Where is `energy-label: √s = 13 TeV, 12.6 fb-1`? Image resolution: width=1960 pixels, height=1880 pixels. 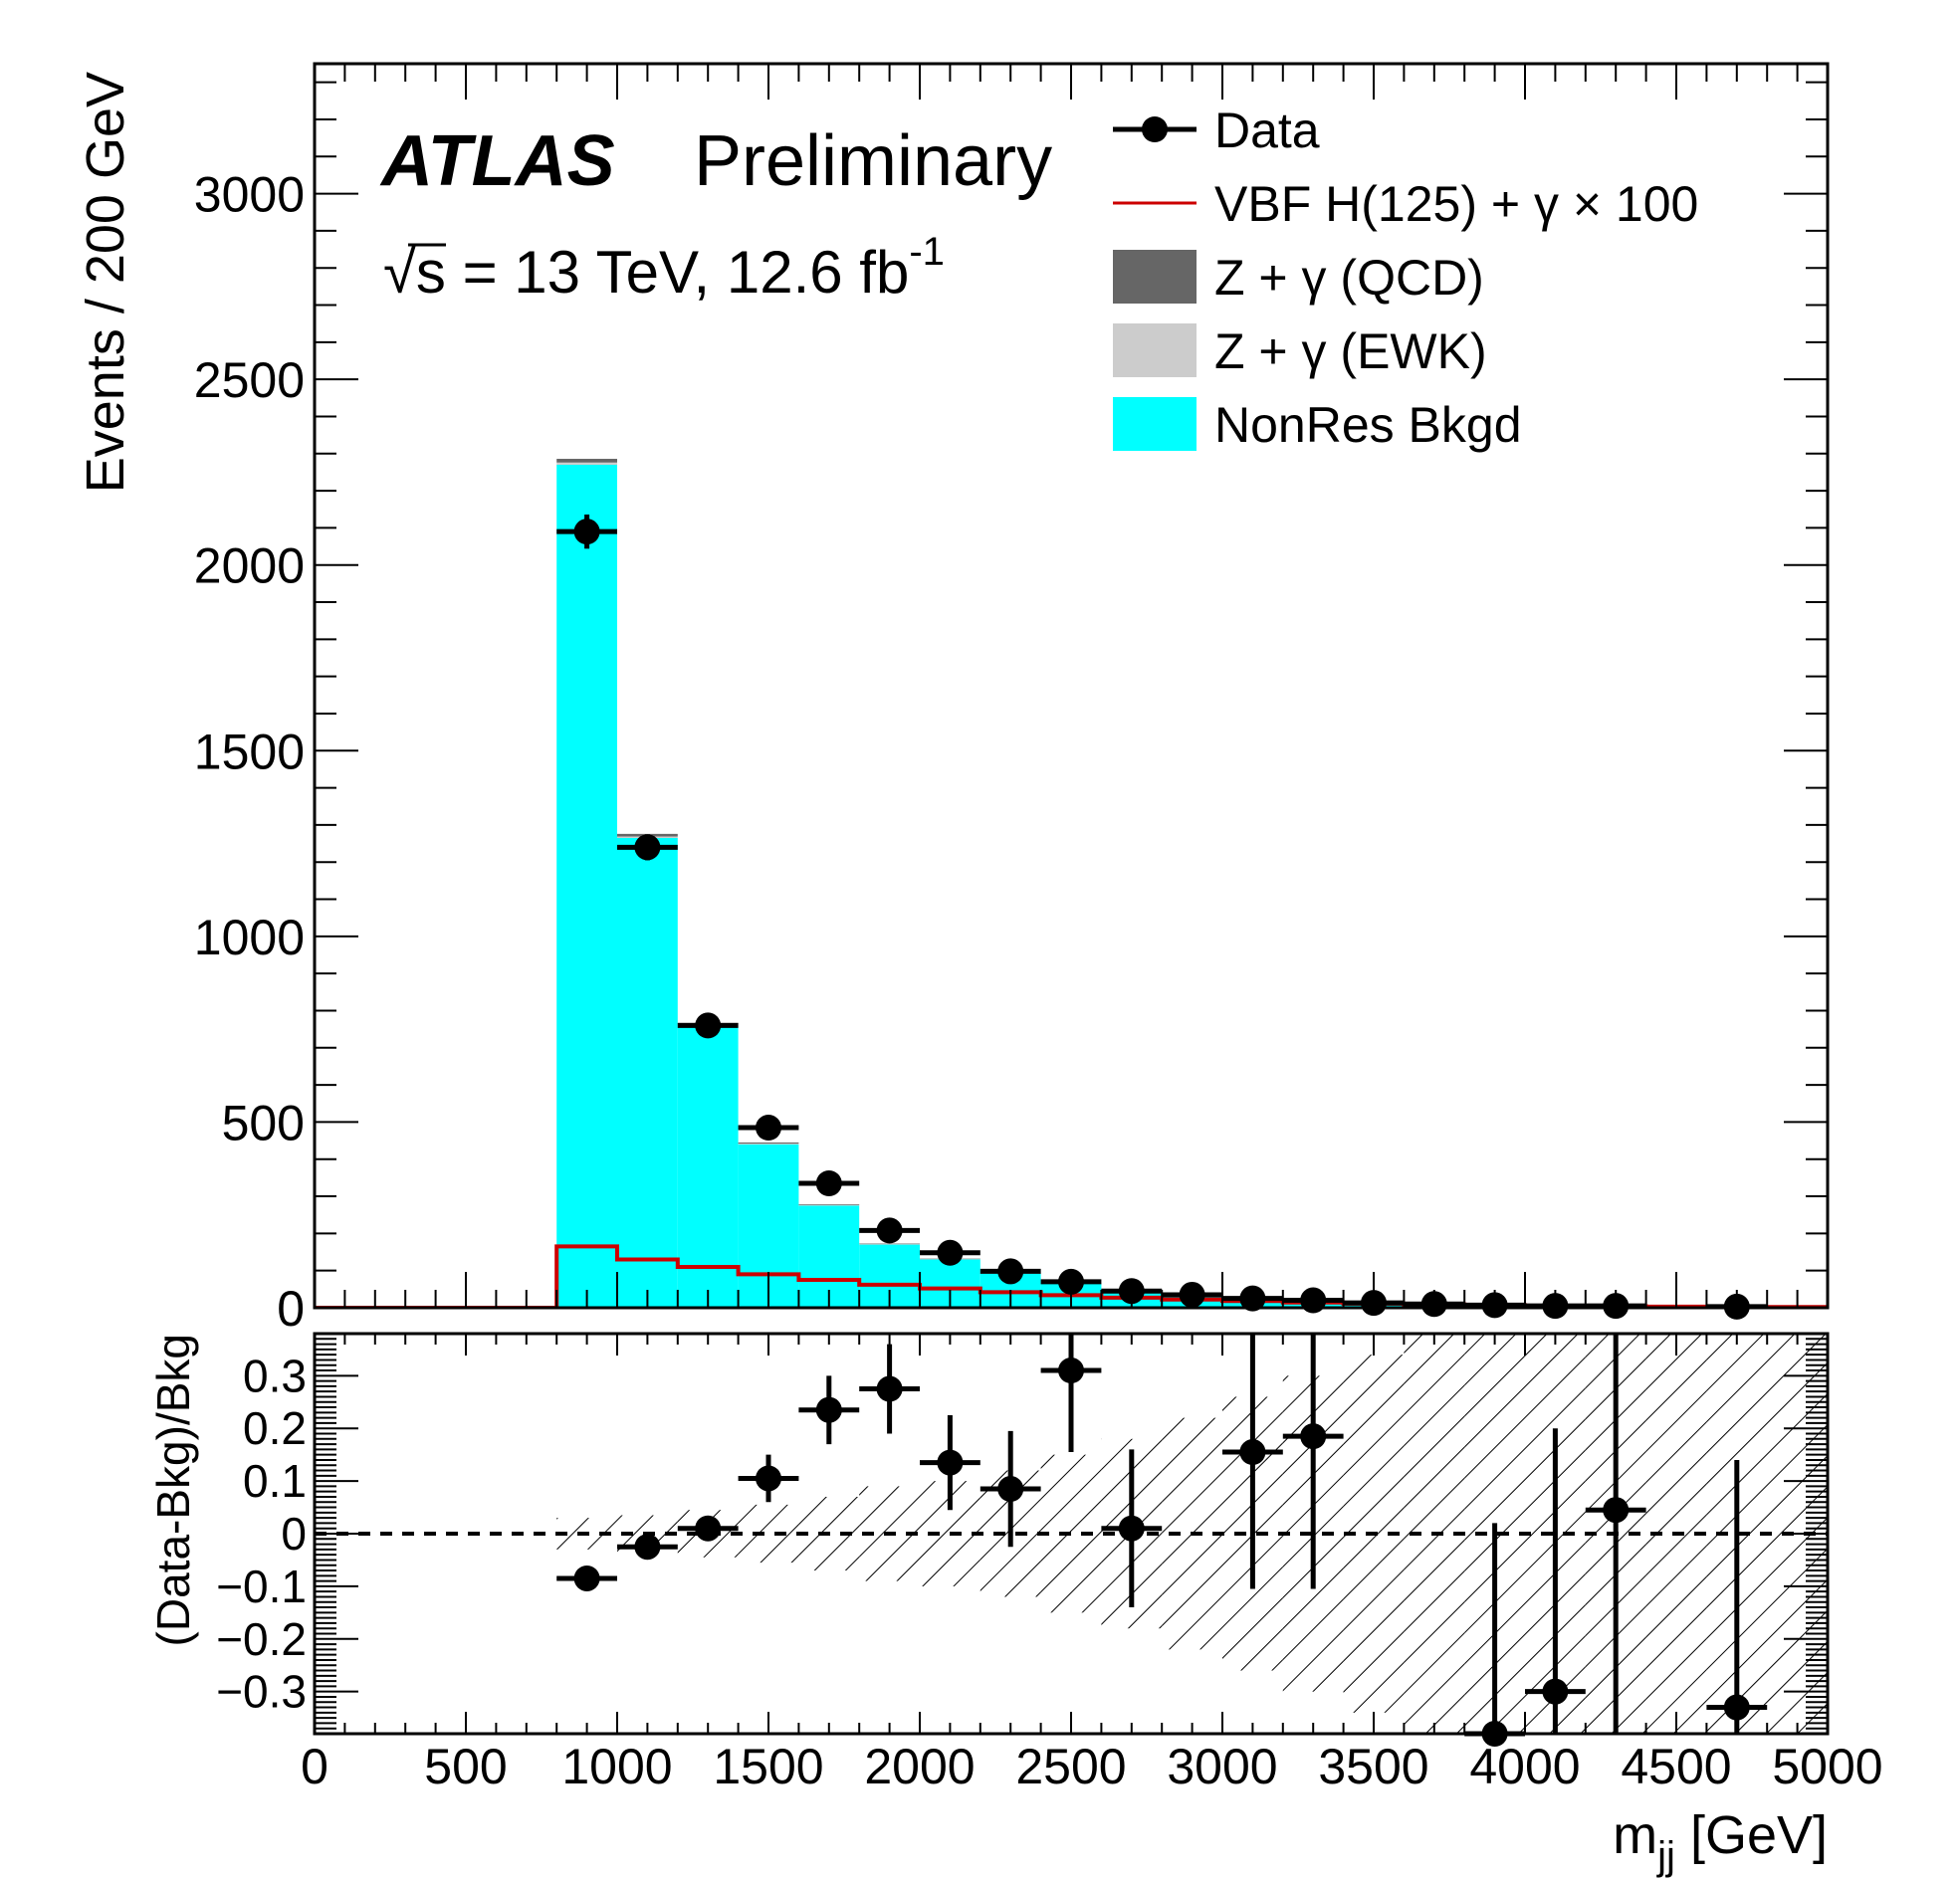
energy-label: √s = 13 TeV, 12.6 fb-1 is located at coordinates (664, 268).